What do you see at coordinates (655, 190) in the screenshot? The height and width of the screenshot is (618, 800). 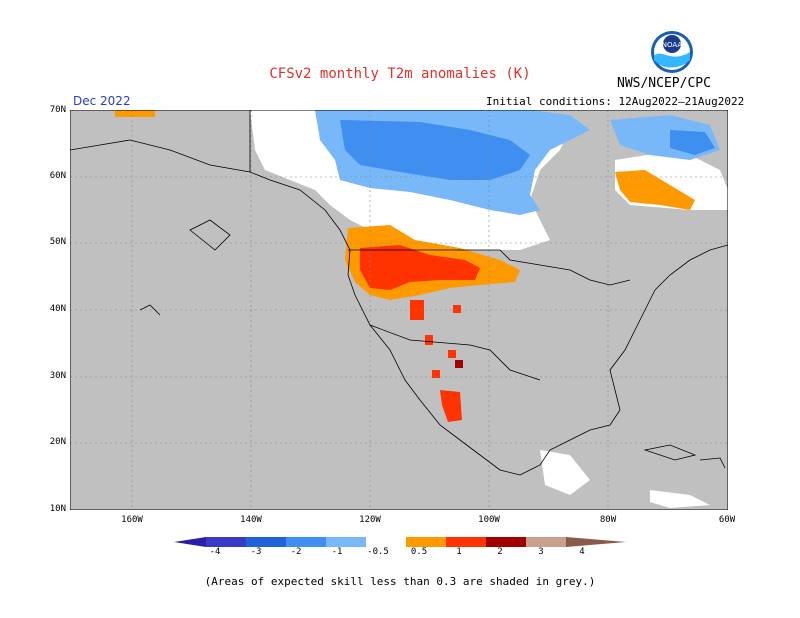 I see `warm-anomaly-orange-east` at bounding box center [655, 190].